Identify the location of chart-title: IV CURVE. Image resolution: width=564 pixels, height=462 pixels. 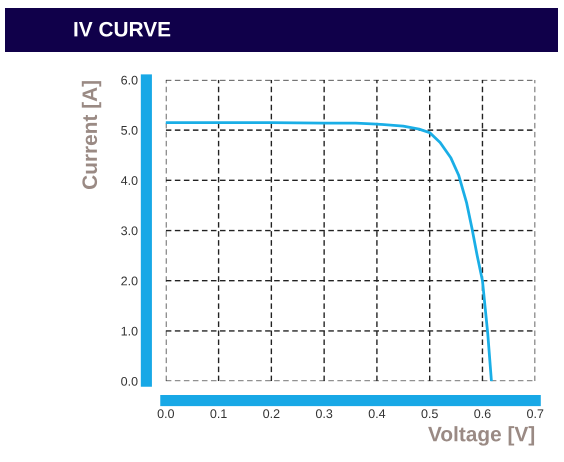
(122, 29).